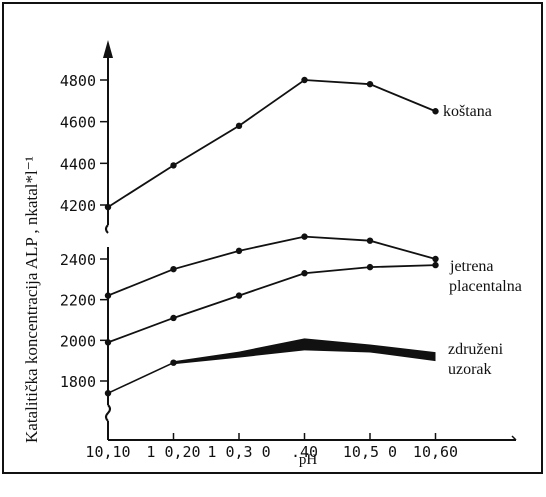  I want to click on series-label-placentalna: placentalna, so click(485, 286).